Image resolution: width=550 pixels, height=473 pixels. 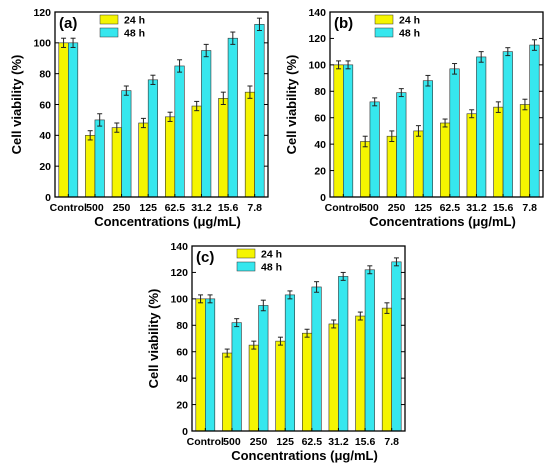 I want to click on x-tick-label: 62.5, so click(x=450, y=208).